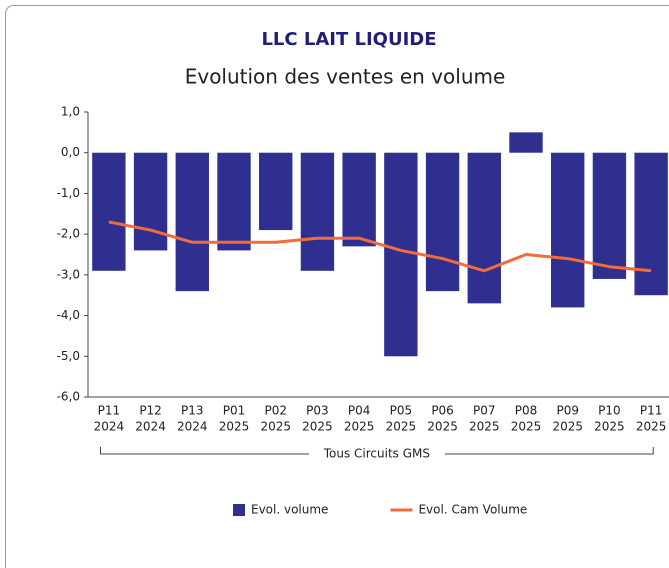 This screenshot has height=568, width=669. I want to click on group-label-bg, so click(376, 454).